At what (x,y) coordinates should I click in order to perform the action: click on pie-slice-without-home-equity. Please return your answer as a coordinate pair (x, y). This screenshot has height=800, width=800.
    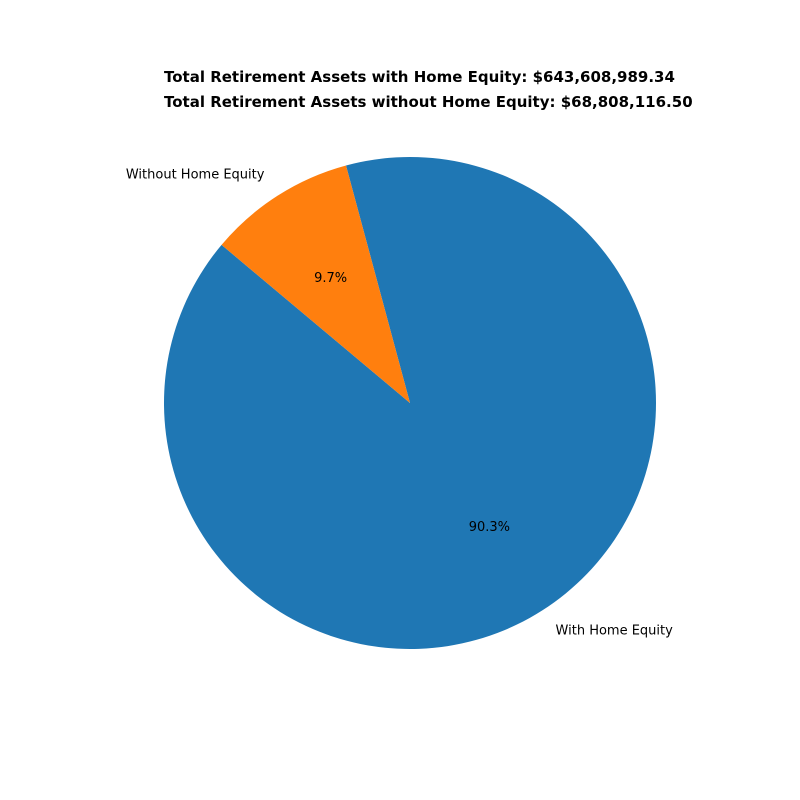
    Looking at the image, I should click on (315, 284).